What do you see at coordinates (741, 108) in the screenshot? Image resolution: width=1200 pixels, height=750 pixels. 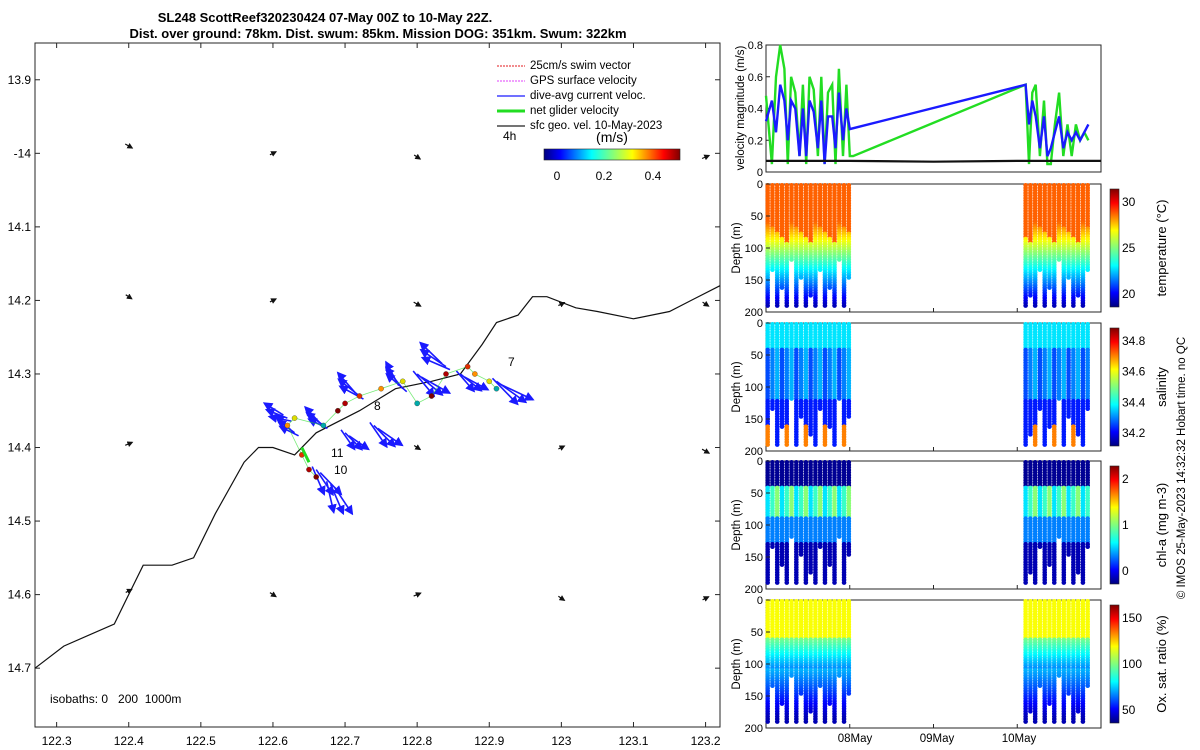 I see `velocity-ylabel: velocity magnitude (m/s)` at bounding box center [741, 108].